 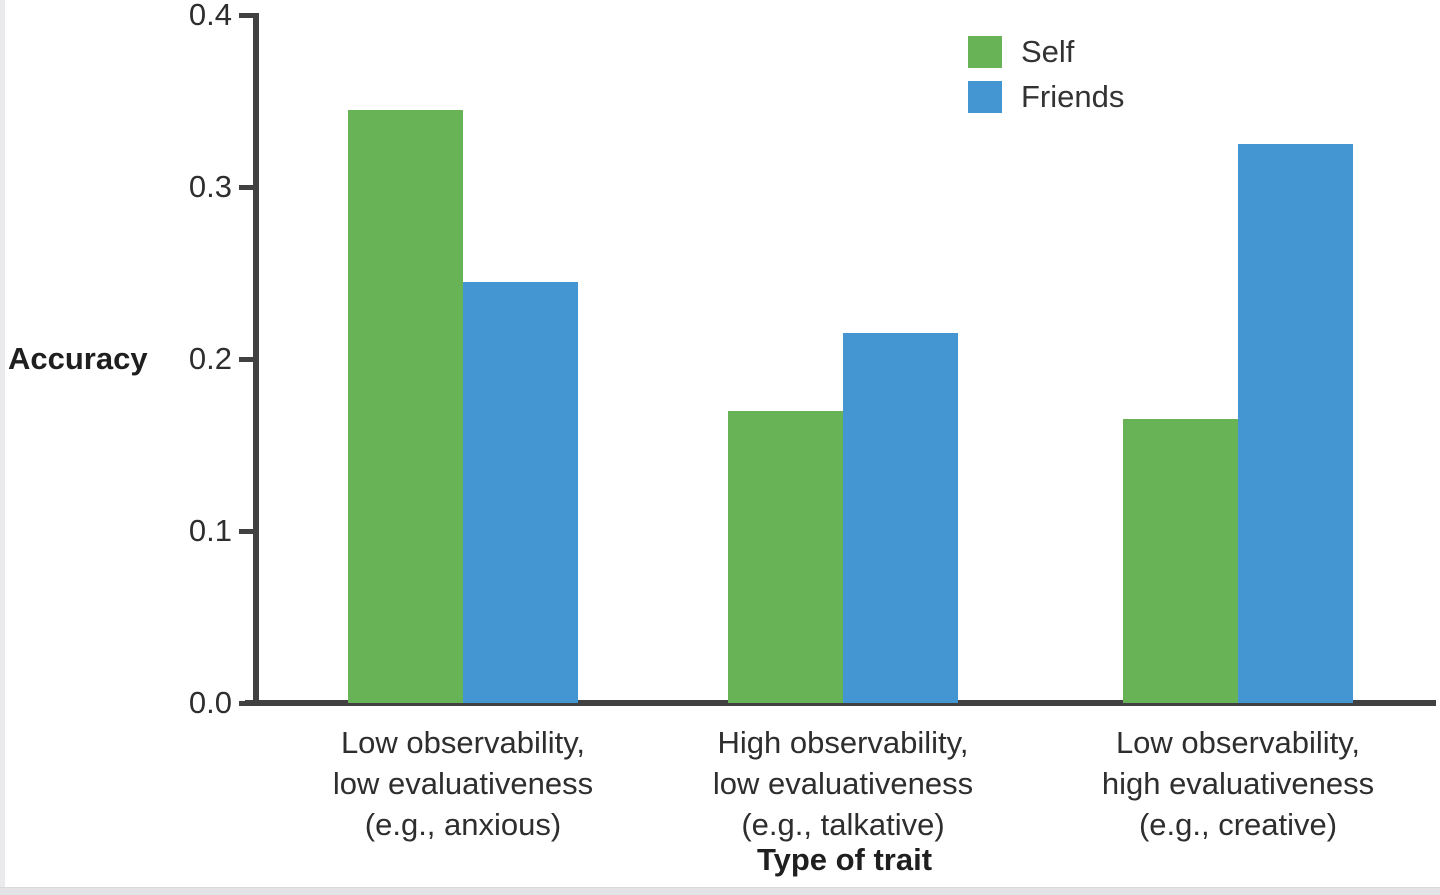 What do you see at coordinates (1238, 824) in the screenshot?
I see `category-label-line: (e.g., creative)` at bounding box center [1238, 824].